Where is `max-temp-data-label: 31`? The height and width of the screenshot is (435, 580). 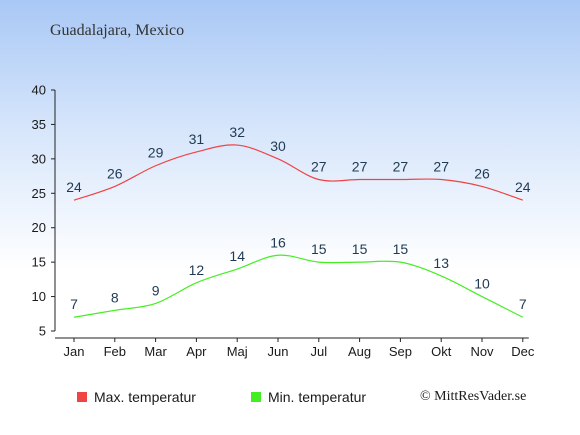
max-temp-data-label: 31 is located at coordinates (197, 139).